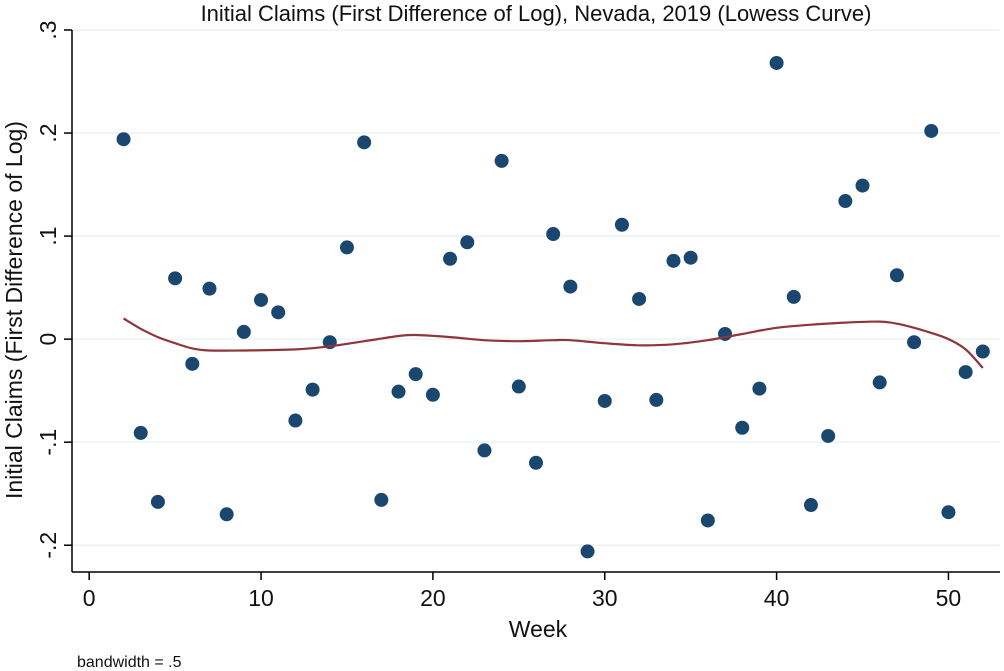 The height and width of the screenshot is (671, 1004). What do you see at coordinates (14, 310) in the screenshot?
I see `y-axis-label: Initial Claims (First Difference of Log)` at bounding box center [14, 310].